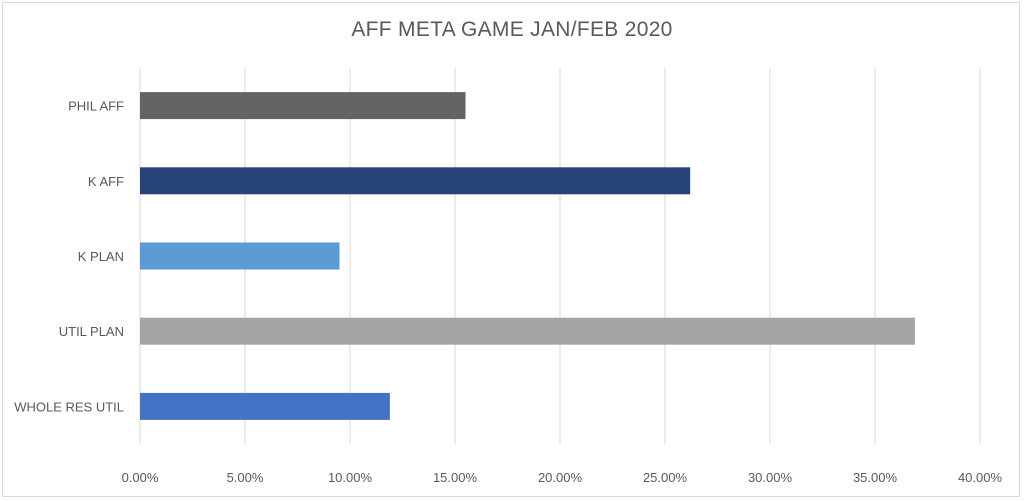  What do you see at coordinates (875, 477) in the screenshot?
I see `x-tick-label: 35.00%` at bounding box center [875, 477].